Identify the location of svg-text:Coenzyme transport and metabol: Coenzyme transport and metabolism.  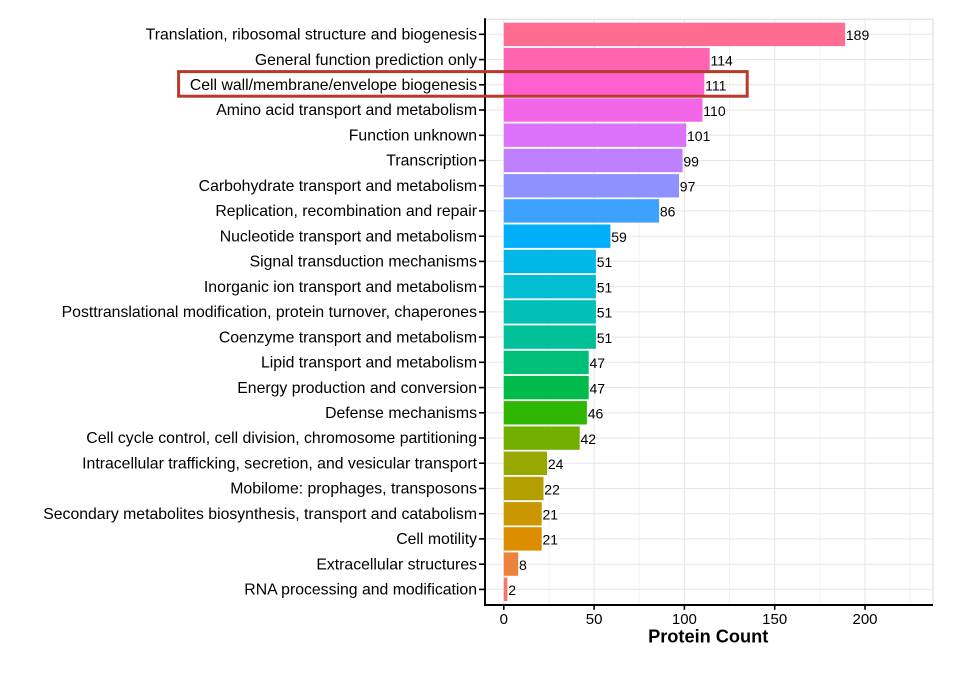
(348, 337).